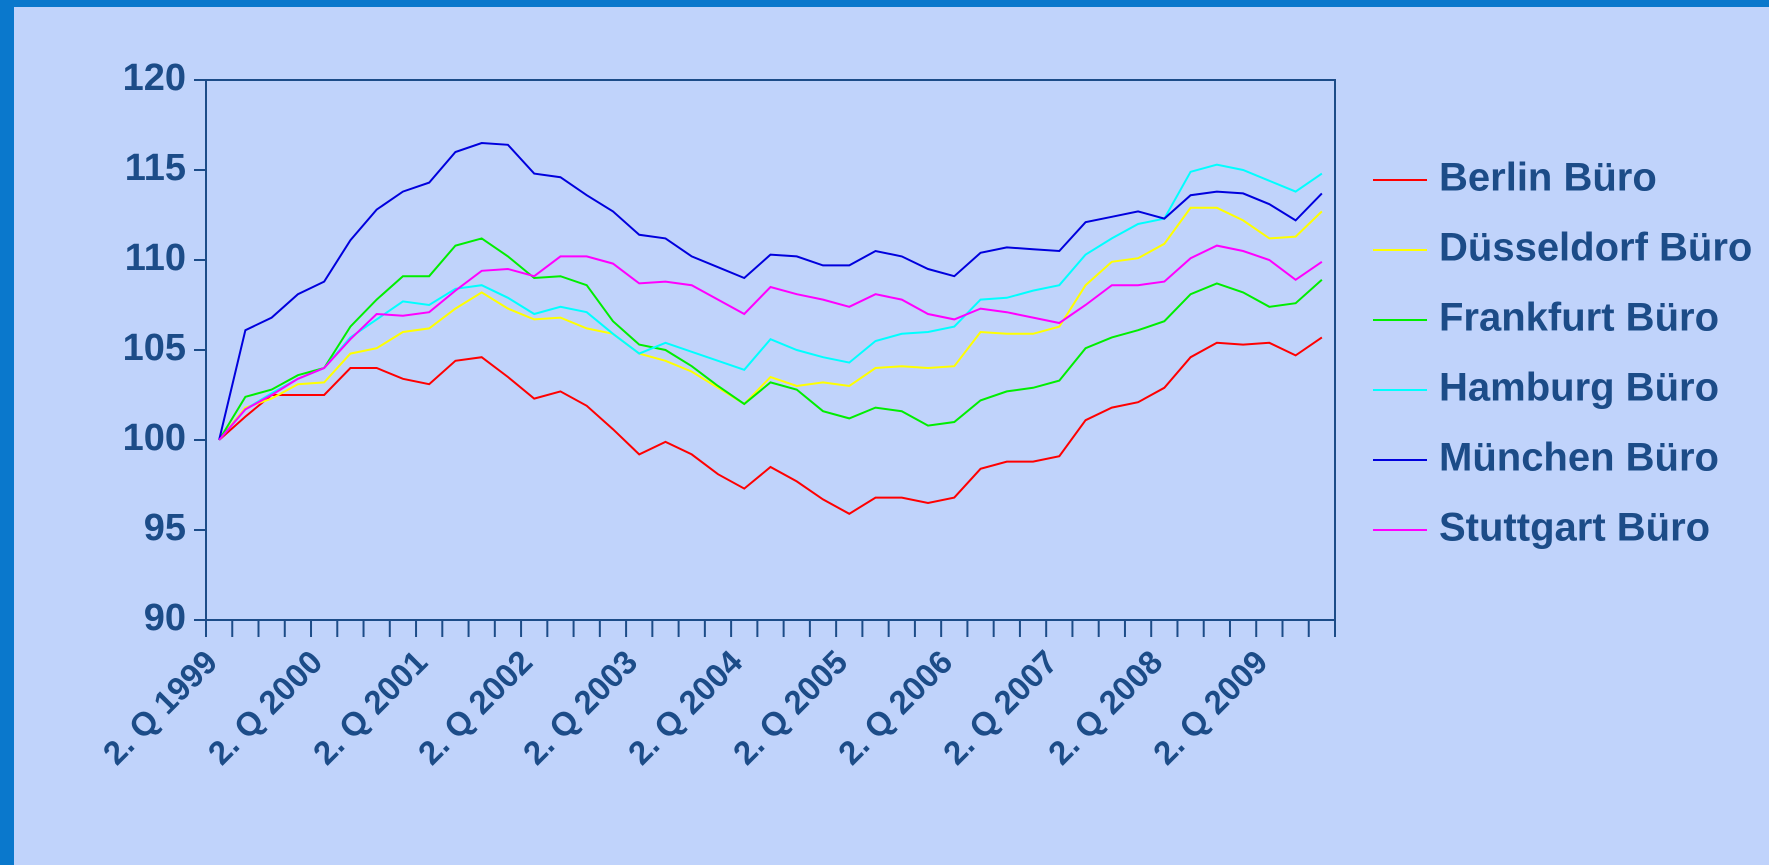  What do you see at coordinates (154, 348) in the screenshot?
I see `y-tick-label: 105` at bounding box center [154, 348].